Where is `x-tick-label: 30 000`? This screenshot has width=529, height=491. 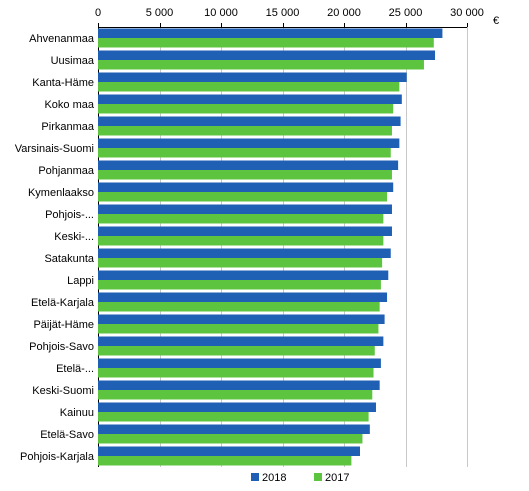 x-tick-label: 30 000 is located at coordinates (467, 13).